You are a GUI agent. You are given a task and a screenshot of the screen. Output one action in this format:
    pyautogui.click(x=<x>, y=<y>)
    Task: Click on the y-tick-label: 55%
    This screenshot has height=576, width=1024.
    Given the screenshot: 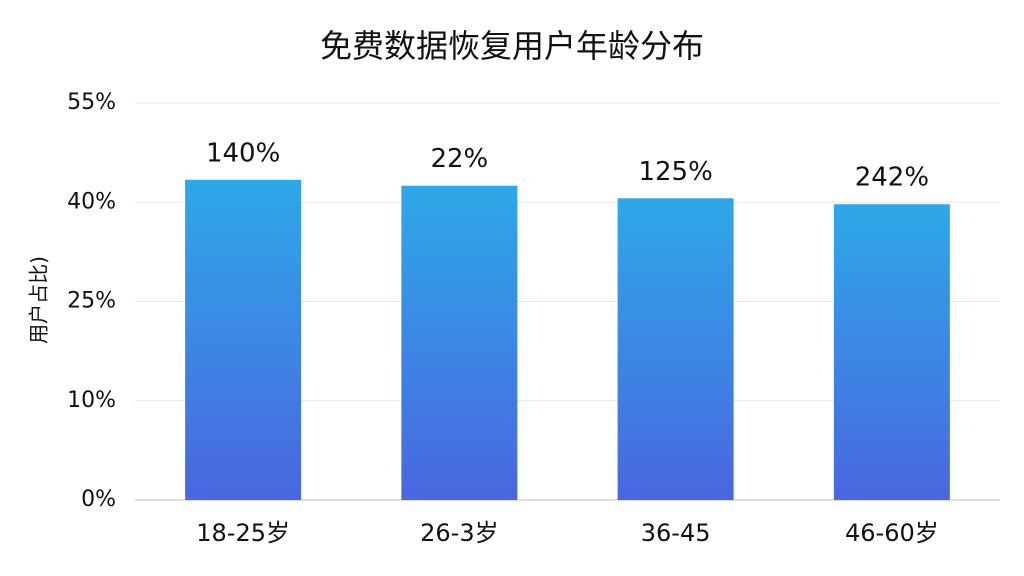 What is the action you would take?
    pyautogui.click(x=91, y=102)
    